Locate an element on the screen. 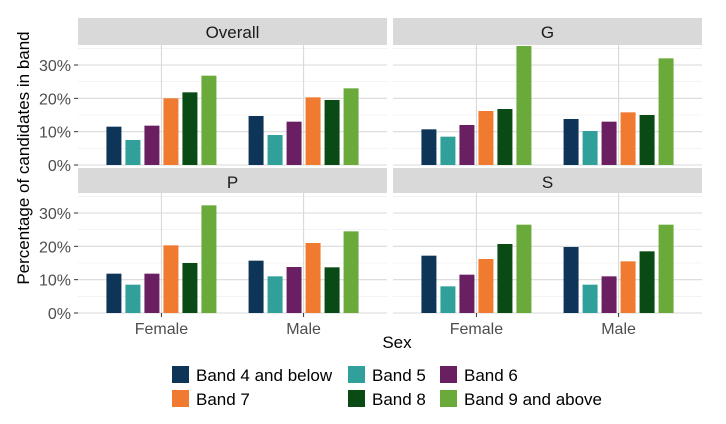  legend-label: Band 9 and above is located at coordinates (533, 399).